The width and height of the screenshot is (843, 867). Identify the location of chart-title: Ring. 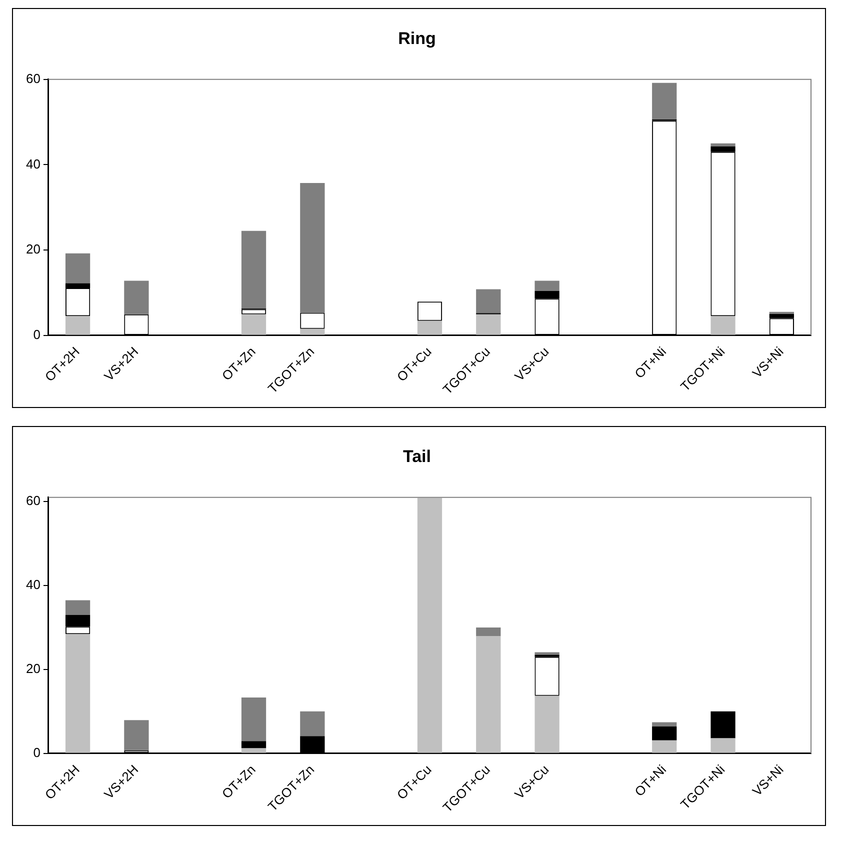
(417, 38).